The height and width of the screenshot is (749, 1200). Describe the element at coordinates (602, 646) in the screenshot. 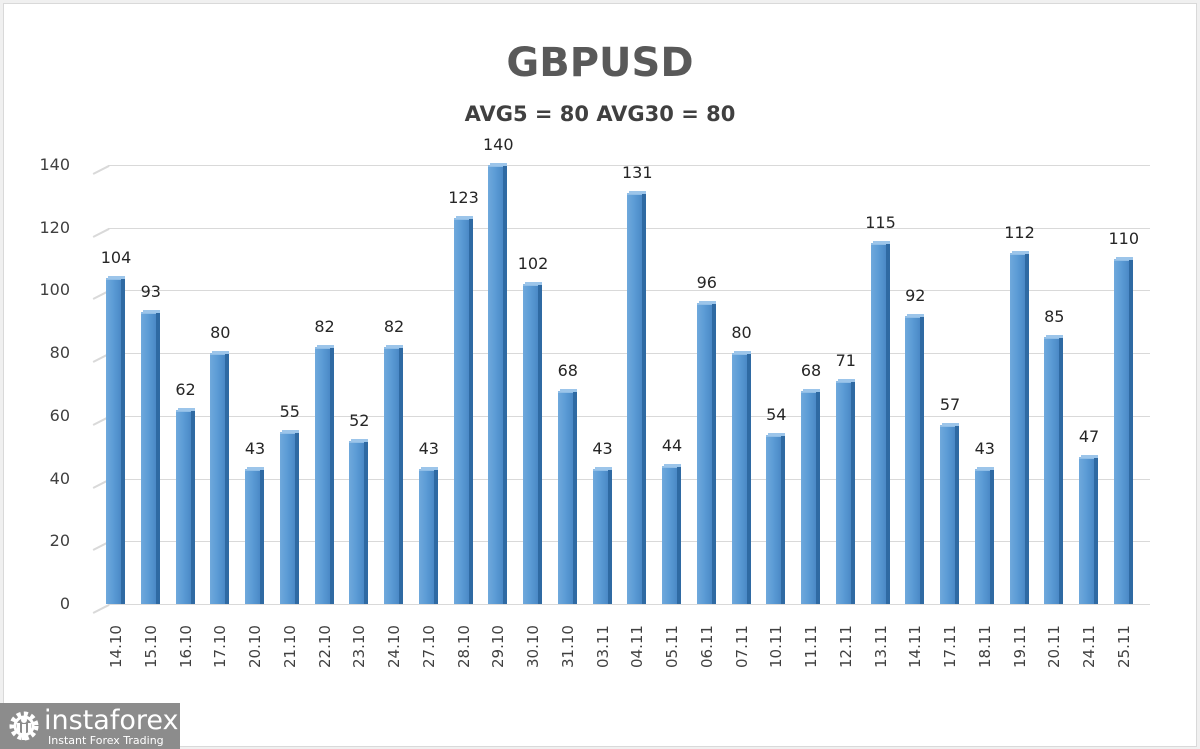

I see `x-tick-label: 03.11` at that location.